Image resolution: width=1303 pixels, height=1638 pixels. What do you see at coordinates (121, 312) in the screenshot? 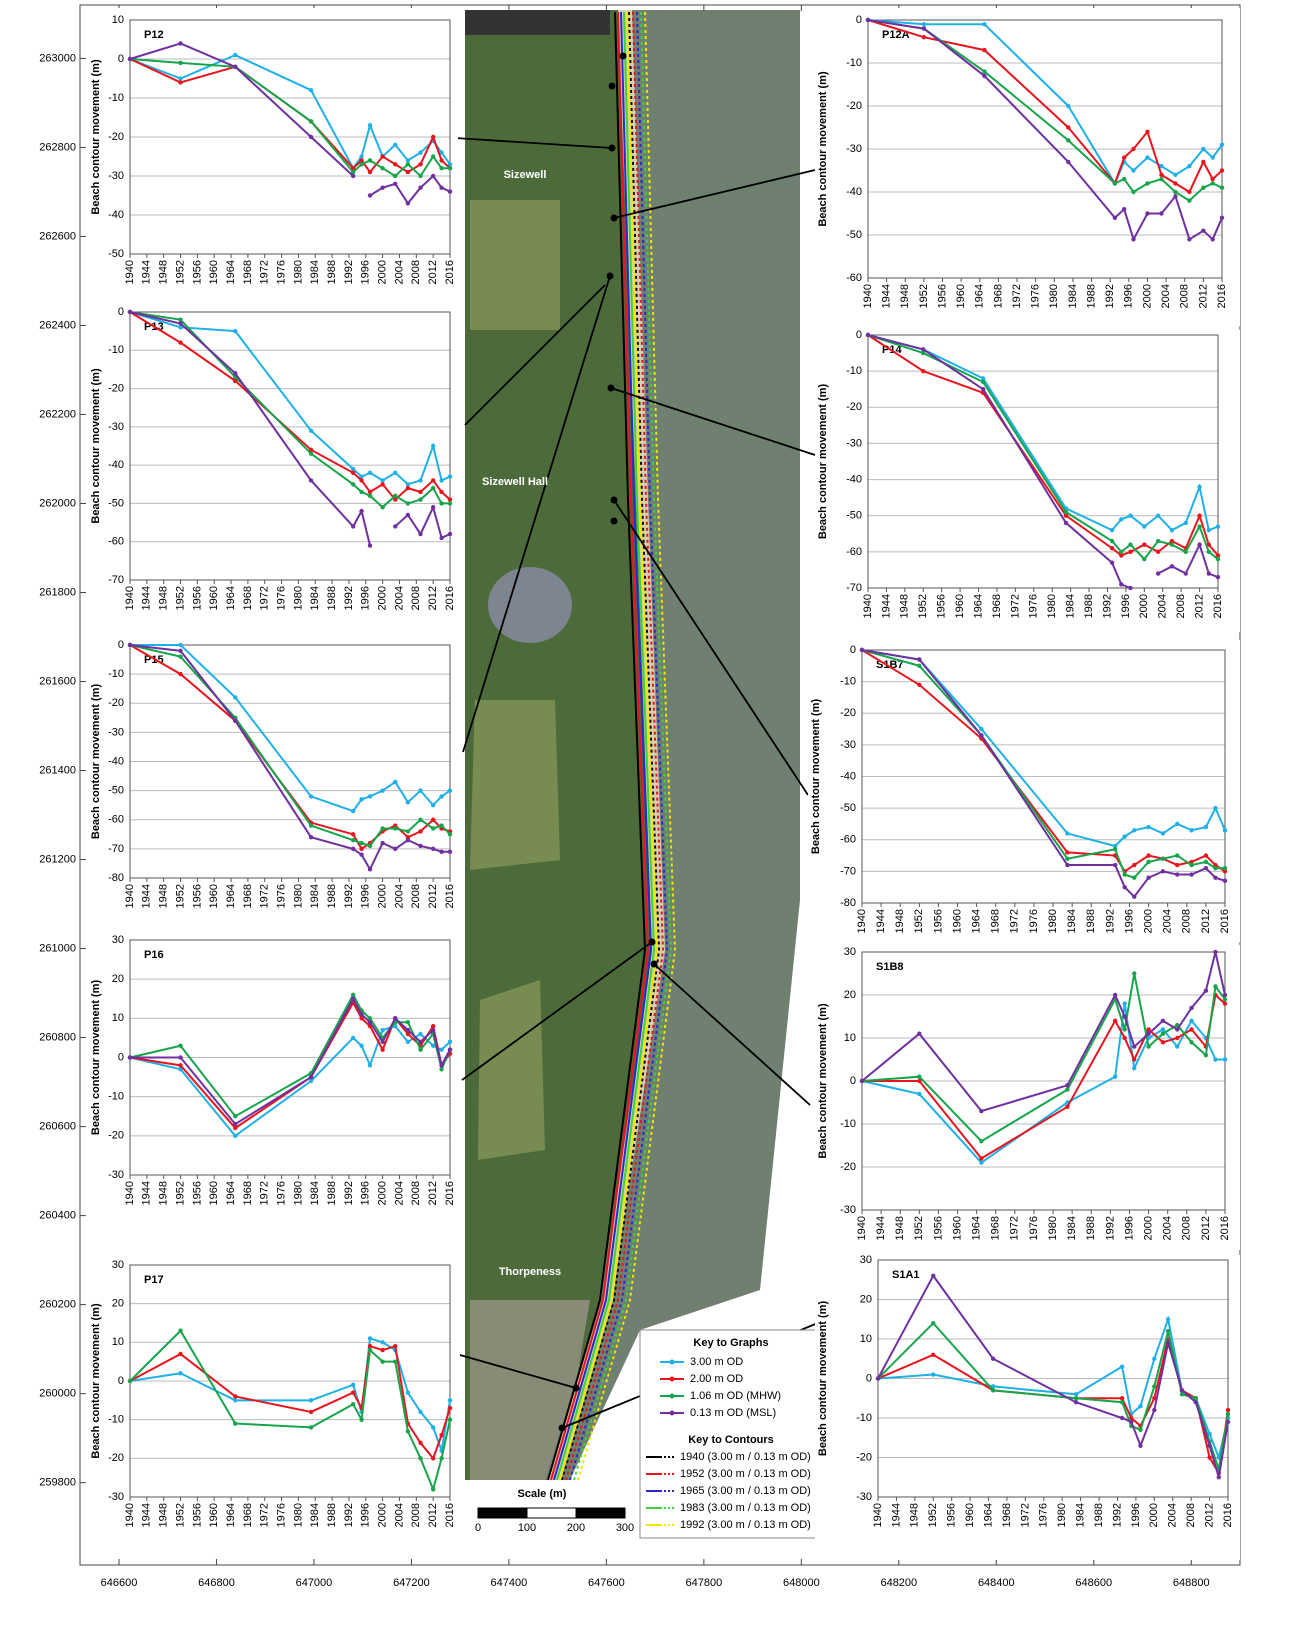
I see `y-tick-label: 0` at bounding box center [121, 312].